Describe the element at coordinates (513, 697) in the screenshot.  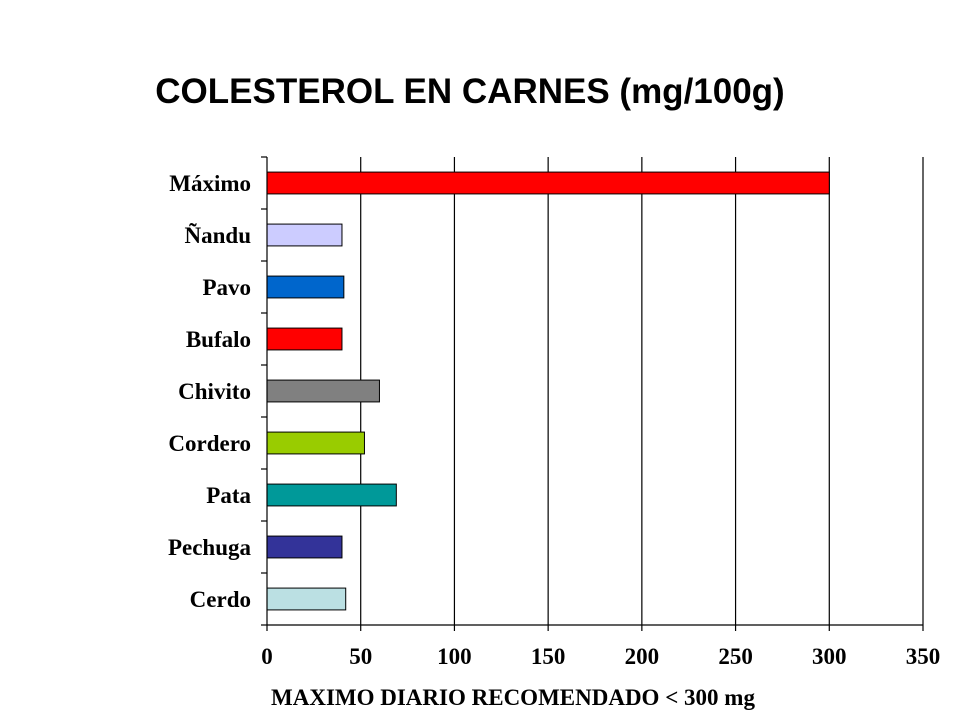
I see `footnote: MAXIMO DIARIO RECOMENDADO < 300 mg` at that location.